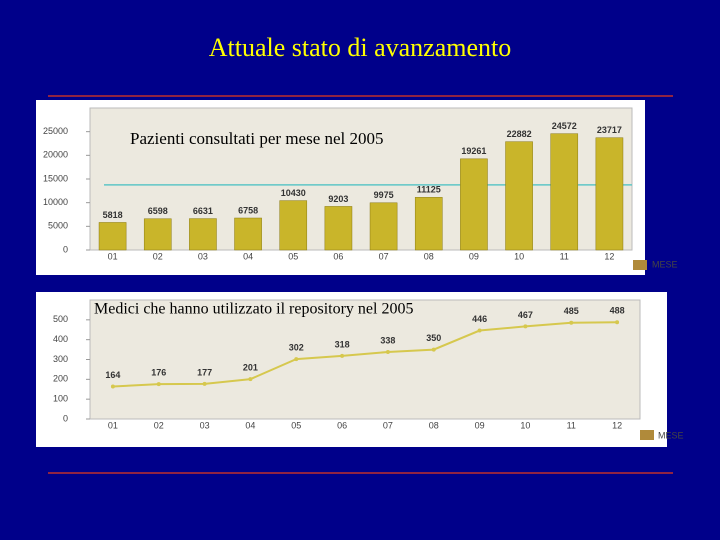  I want to click on y-tick-label: 100, so click(60, 399).